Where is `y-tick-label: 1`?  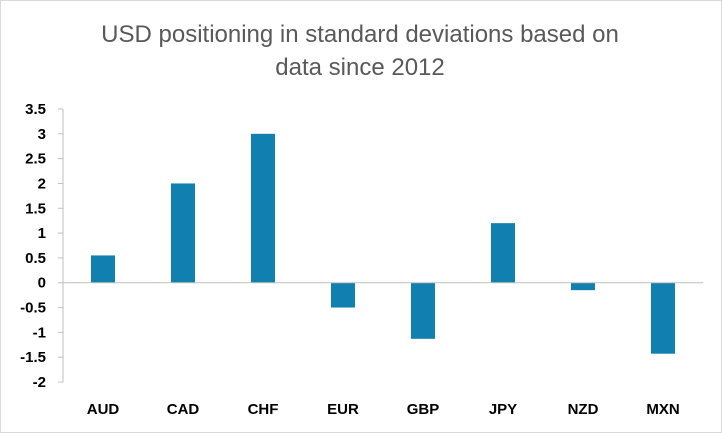
y-tick-label: 1 is located at coordinates (42, 233).